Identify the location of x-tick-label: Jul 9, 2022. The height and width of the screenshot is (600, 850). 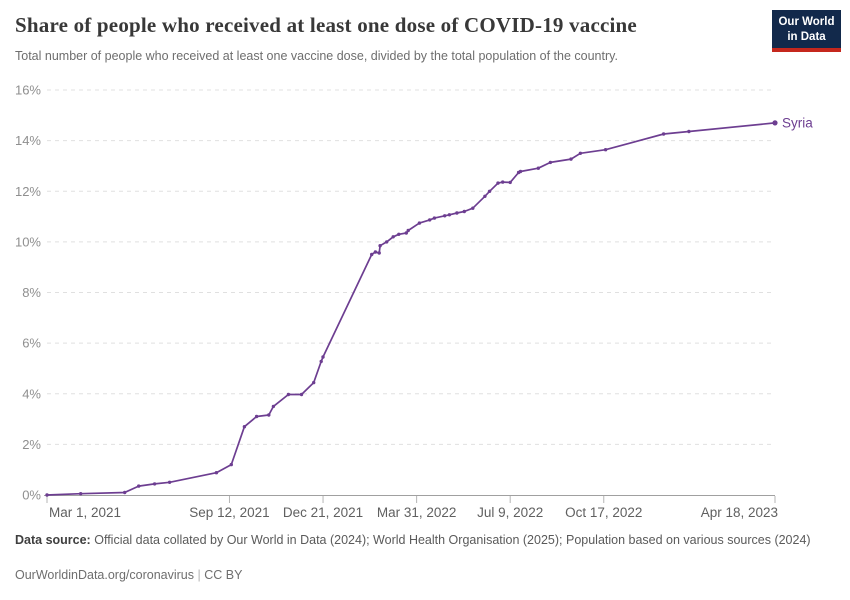
(510, 512).